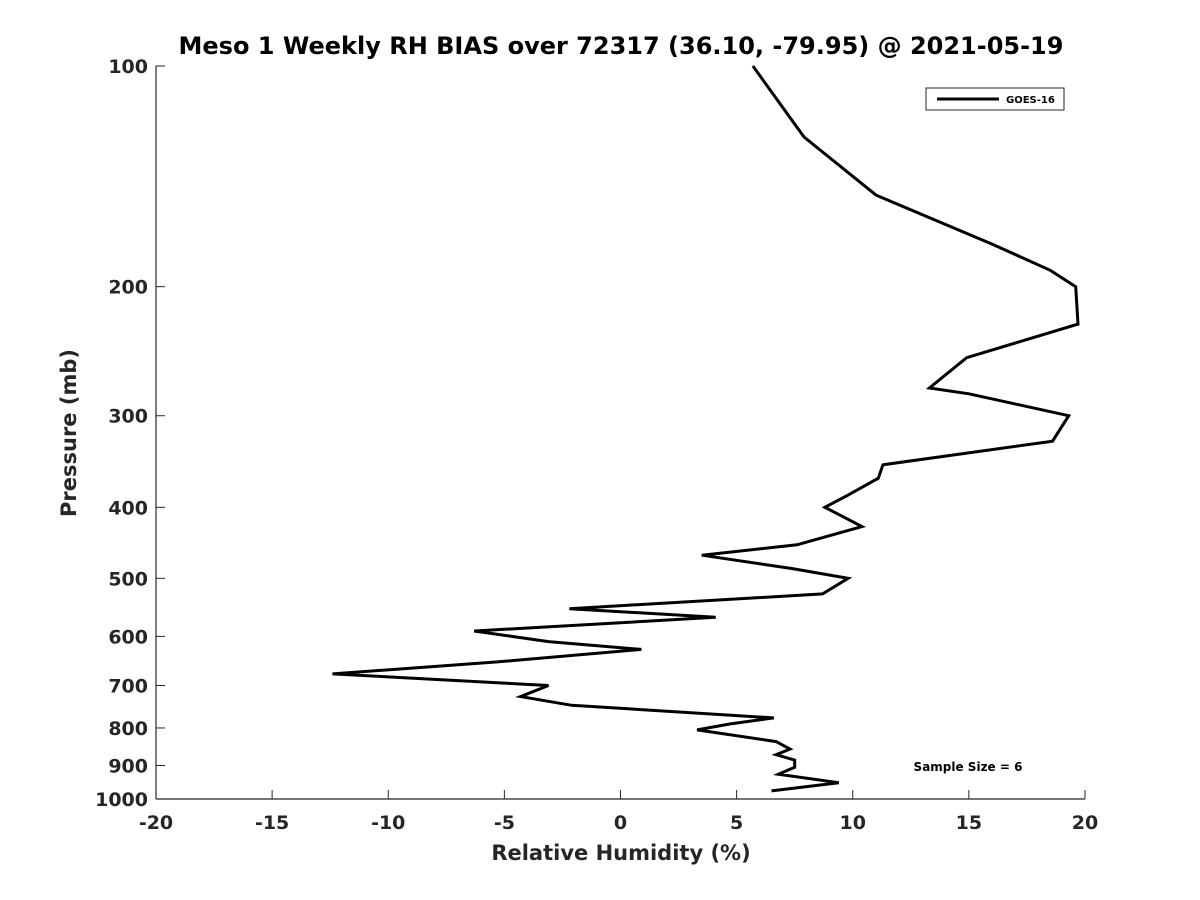 The height and width of the screenshot is (900, 1200). I want to click on sample-size-annotation: Sample Size = 6, so click(968, 767).